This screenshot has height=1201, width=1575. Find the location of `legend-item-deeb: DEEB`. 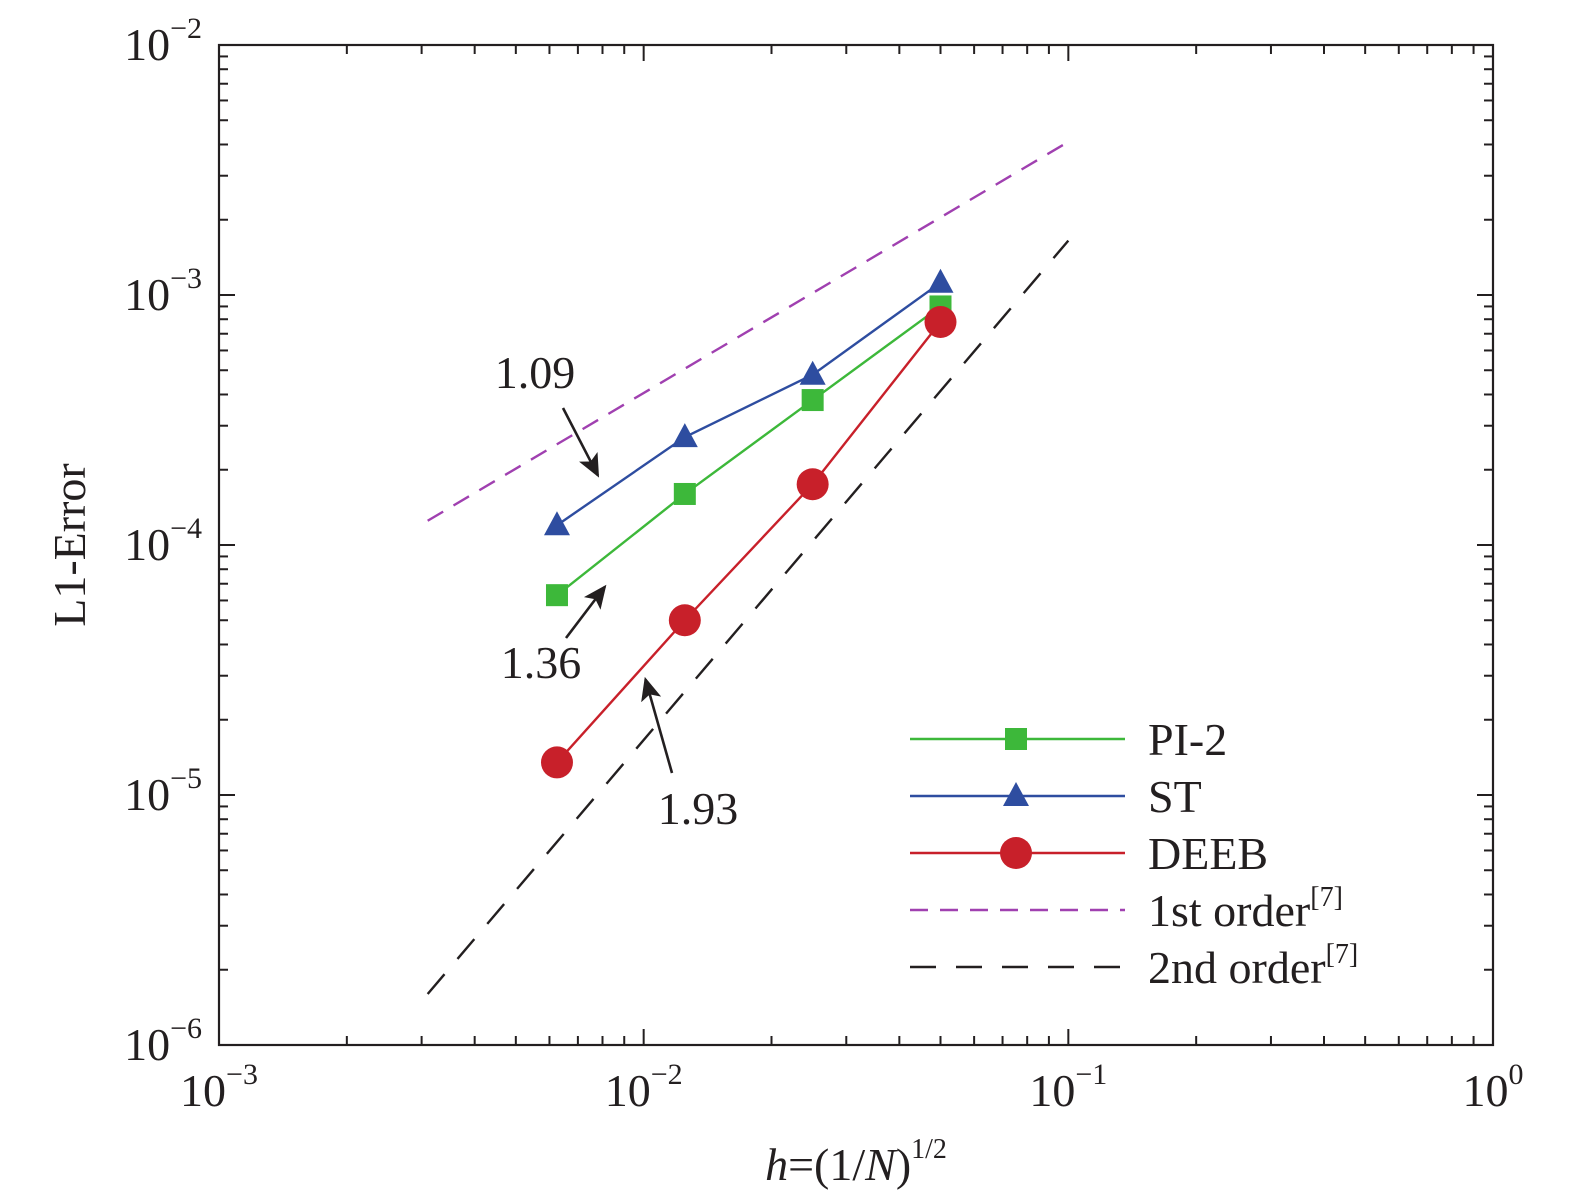

legend-item-deeb: DEEB is located at coordinates (1089, 853).